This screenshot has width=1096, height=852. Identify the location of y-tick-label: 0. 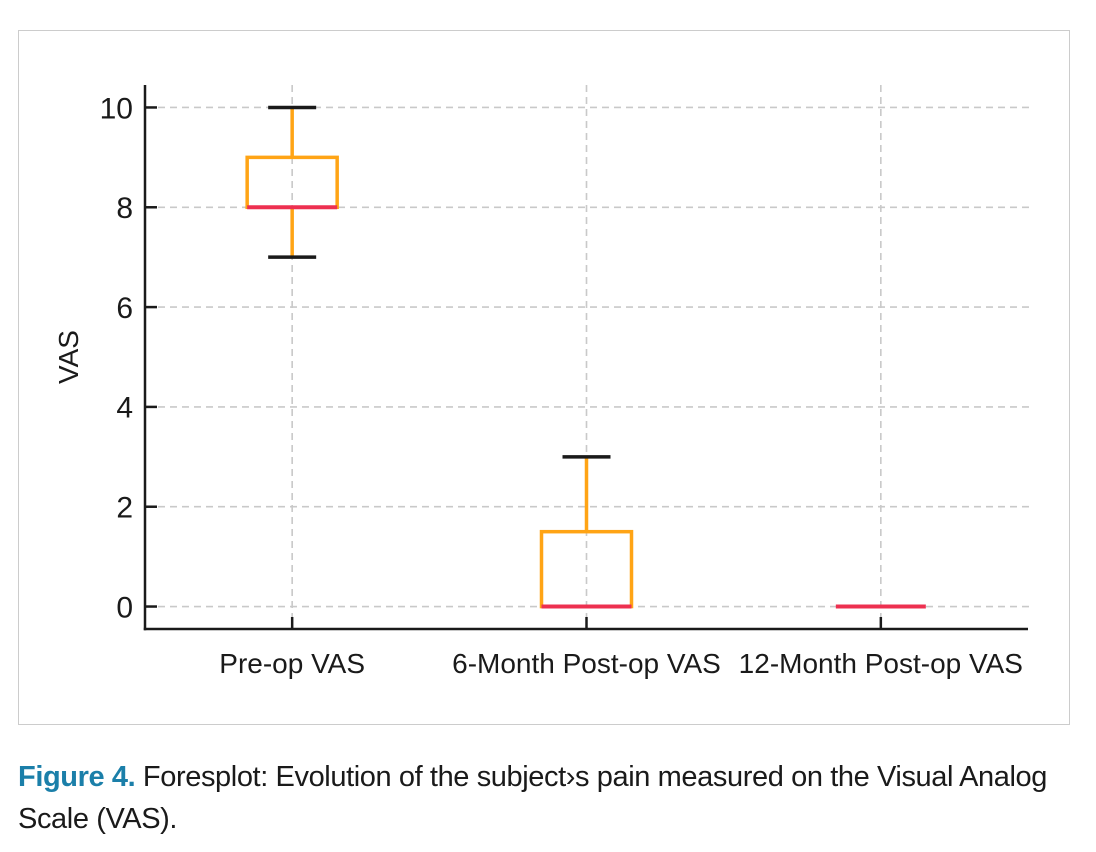
(124, 607).